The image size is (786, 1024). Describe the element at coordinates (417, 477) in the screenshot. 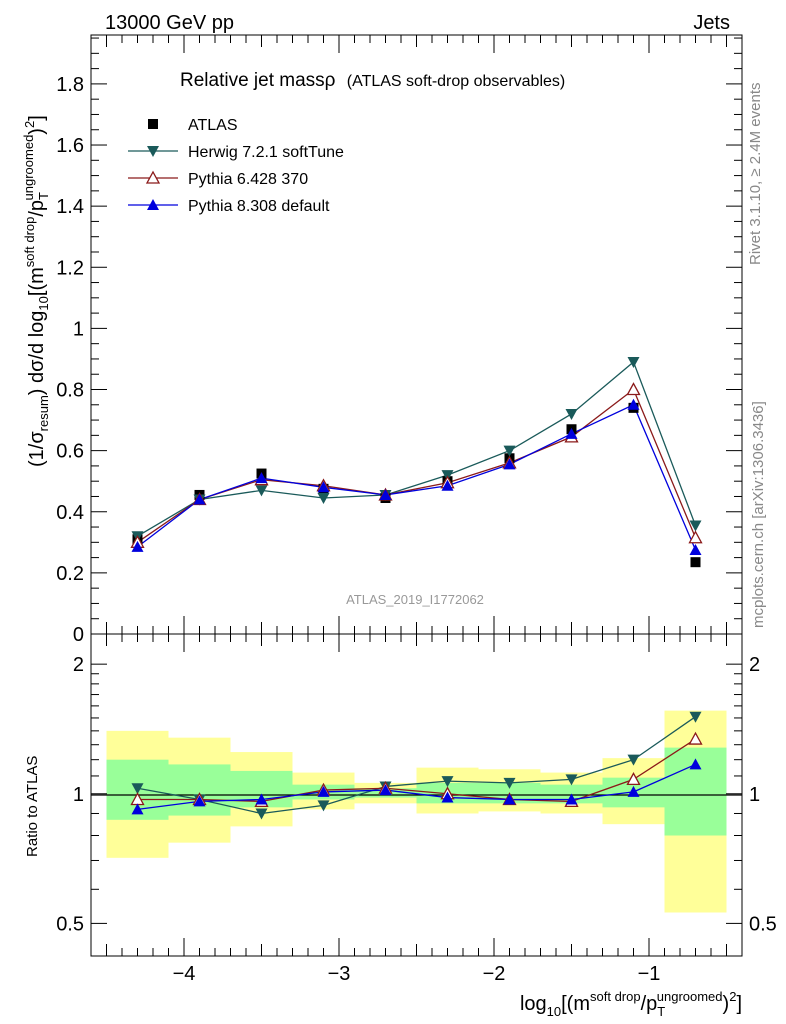

I see `main-line-pythia-8-308-default` at that location.